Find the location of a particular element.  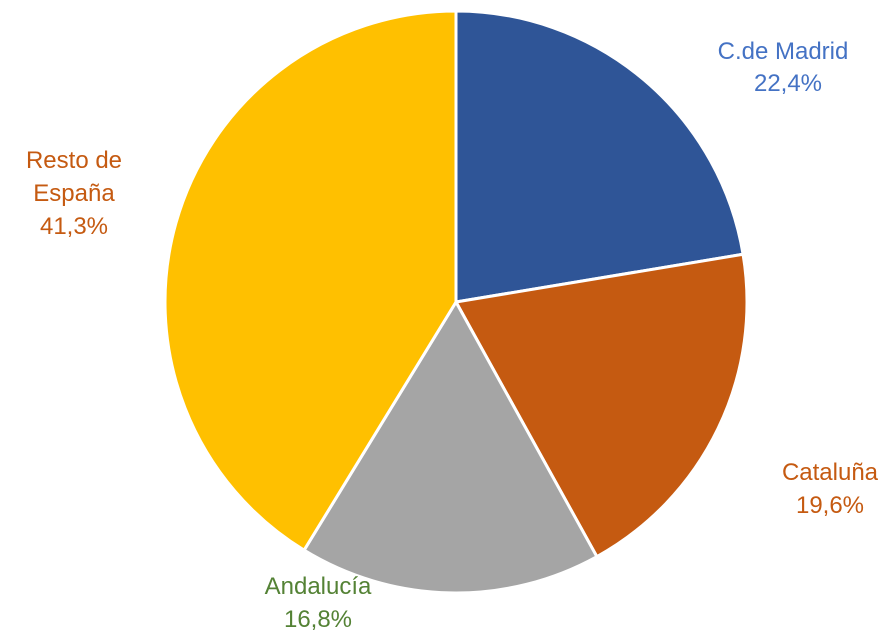

label-madrid: C.de Madrid 22,4% is located at coordinates (783, 67).